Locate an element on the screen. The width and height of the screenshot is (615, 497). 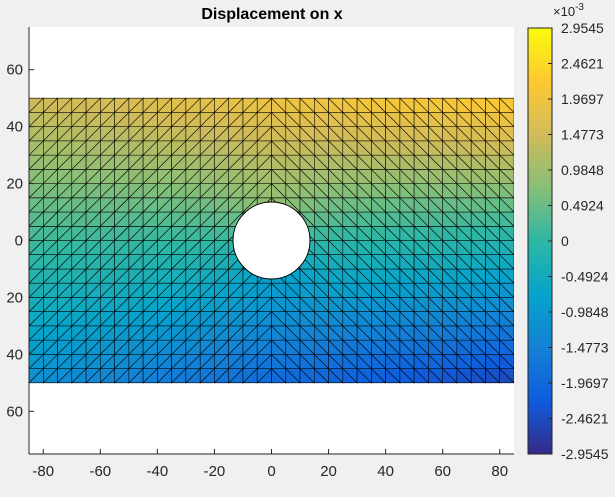
x-tick-label: 0 is located at coordinates (271, 471).